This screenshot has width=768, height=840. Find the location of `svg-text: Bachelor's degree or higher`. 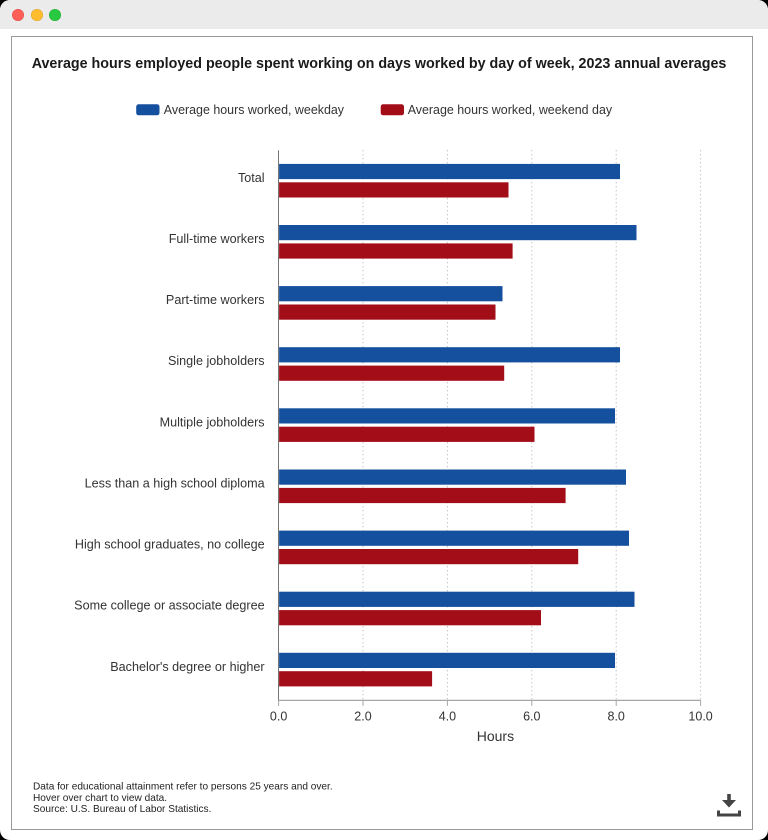

svg-text: Bachelor's degree or higher is located at coordinates (187, 667).